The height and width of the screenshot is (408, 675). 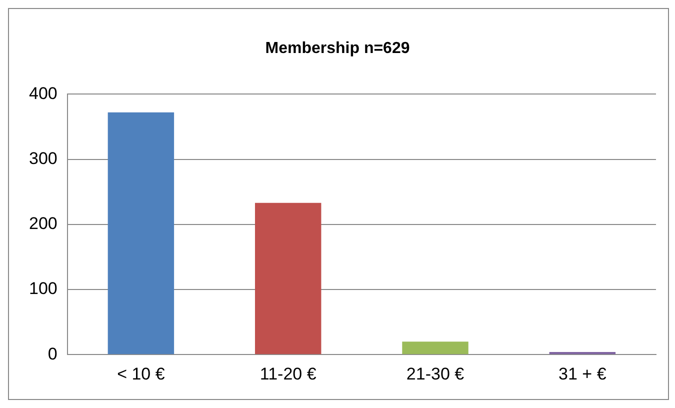 What do you see at coordinates (435, 374) in the screenshot?
I see `x-tick-label: 21-30 €` at bounding box center [435, 374].